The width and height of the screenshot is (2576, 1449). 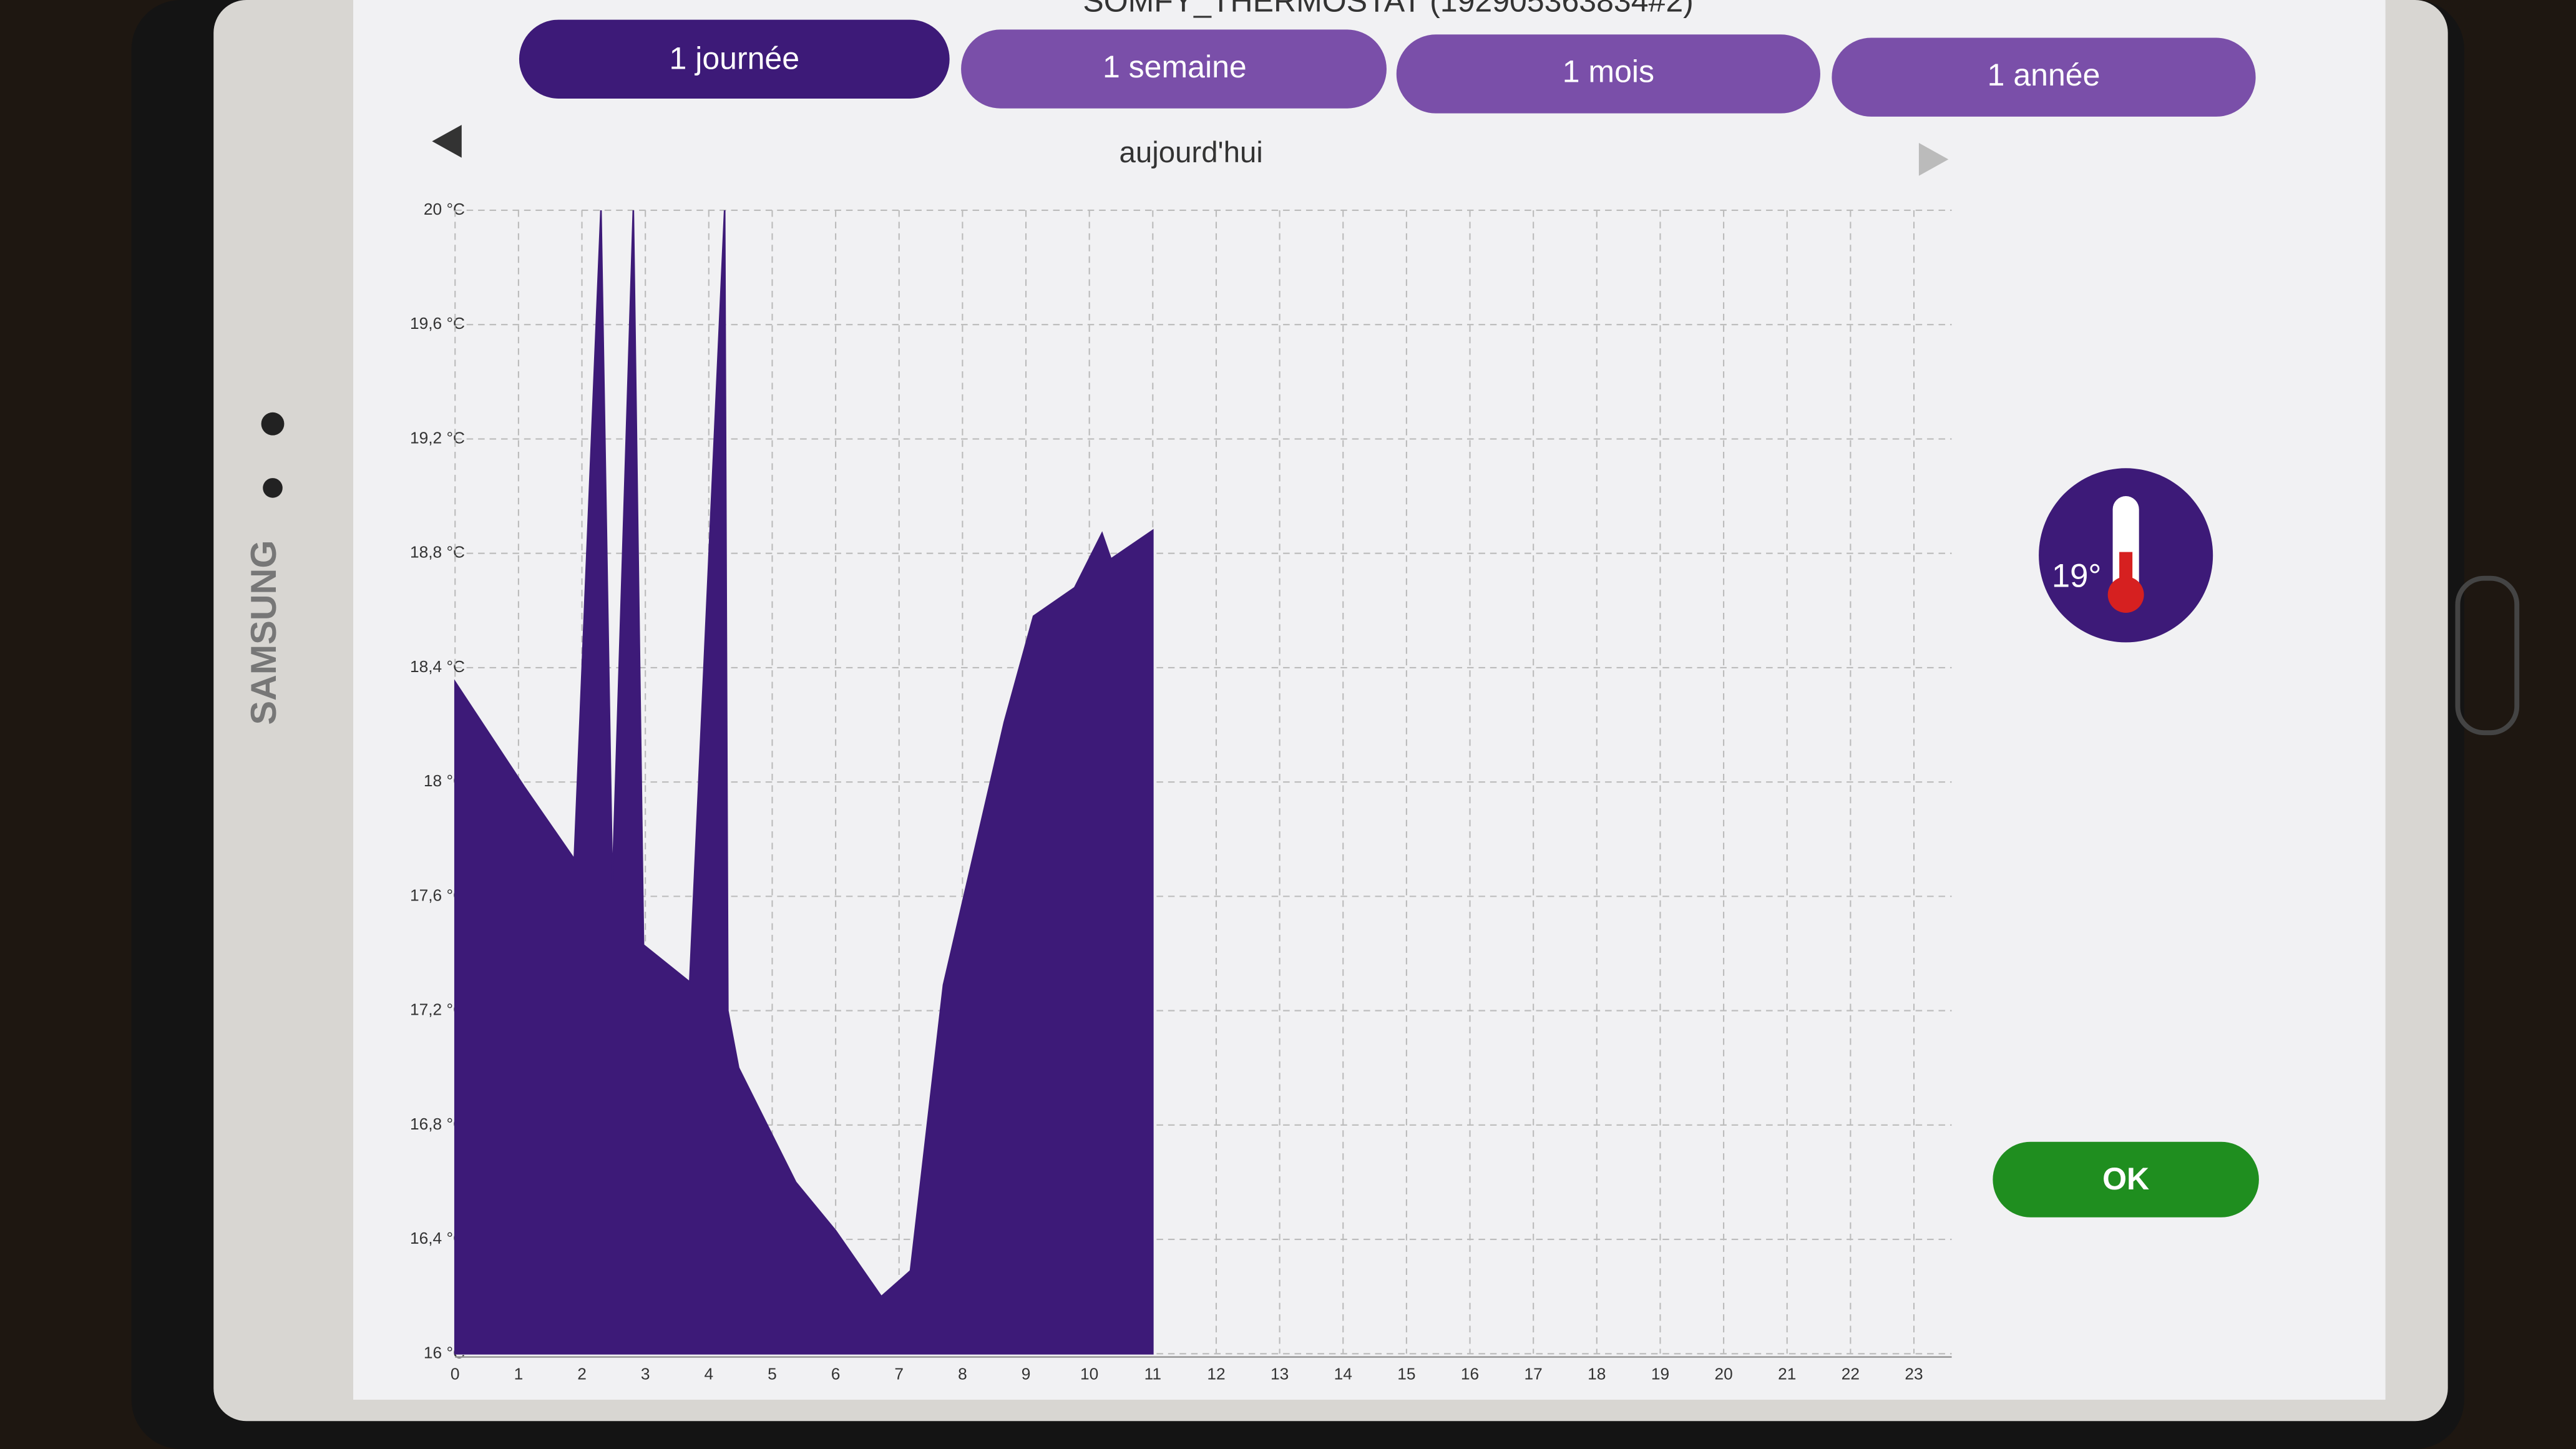 What do you see at coordinates (437, 552) in the screenshot?
I see `y-tick-label: 18,8 °C` at bounding box center [437, 552].